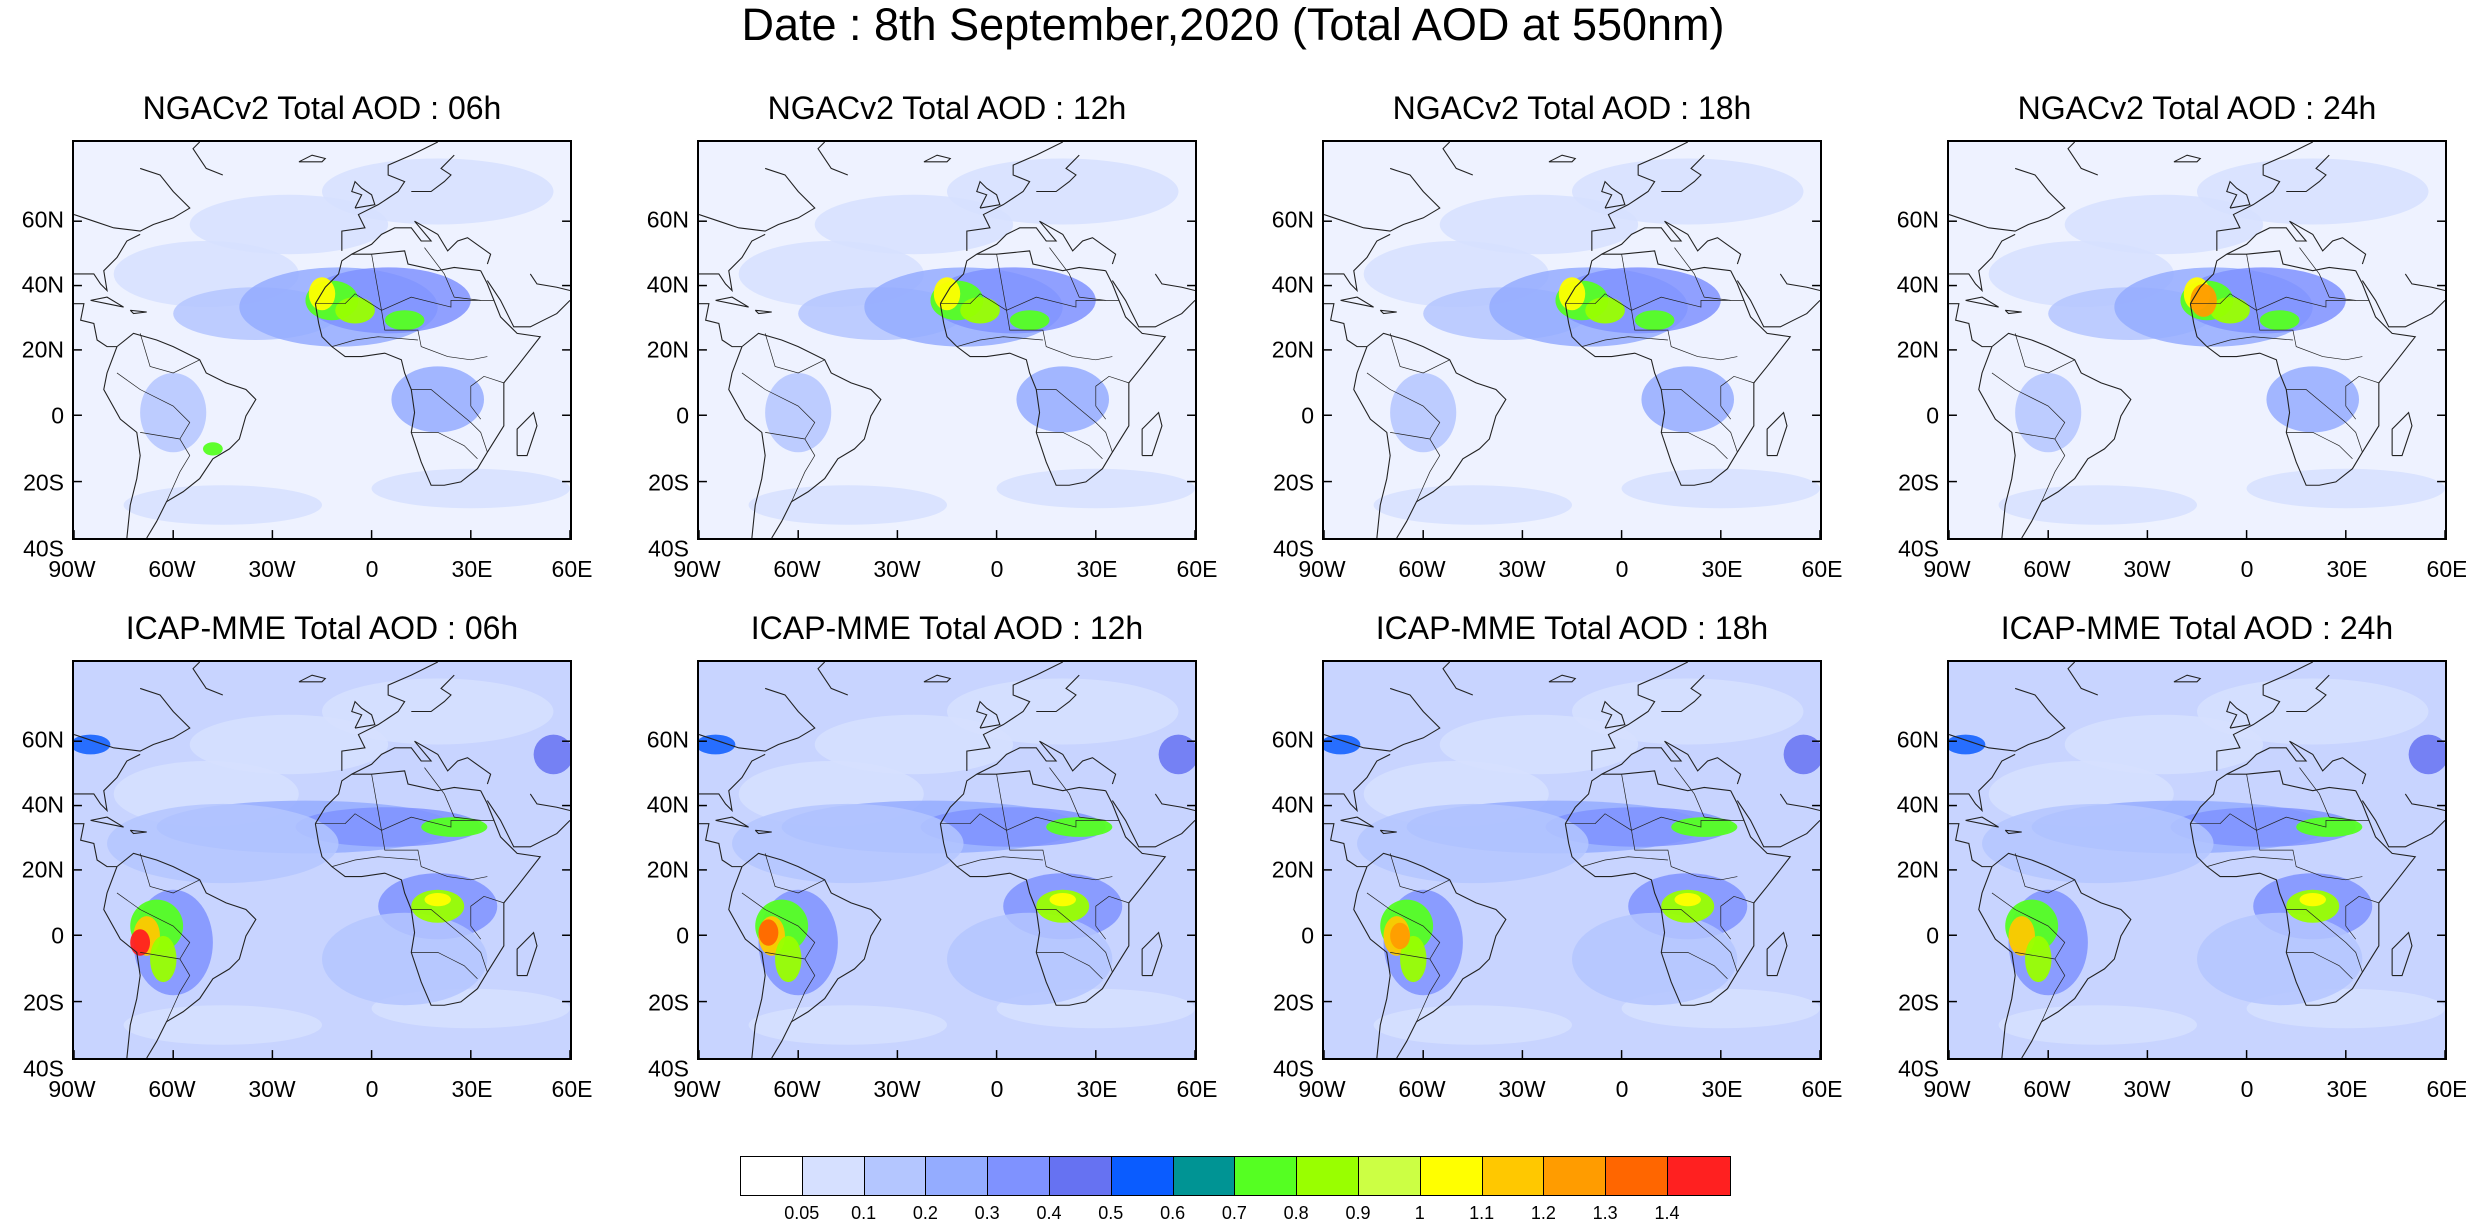 The image size is (2466, 1224). What do you see at coordinates (1358, 1213) in the screenshot?
I see `colorbar-label: 0.9` at bounding box center [1358, 1213].